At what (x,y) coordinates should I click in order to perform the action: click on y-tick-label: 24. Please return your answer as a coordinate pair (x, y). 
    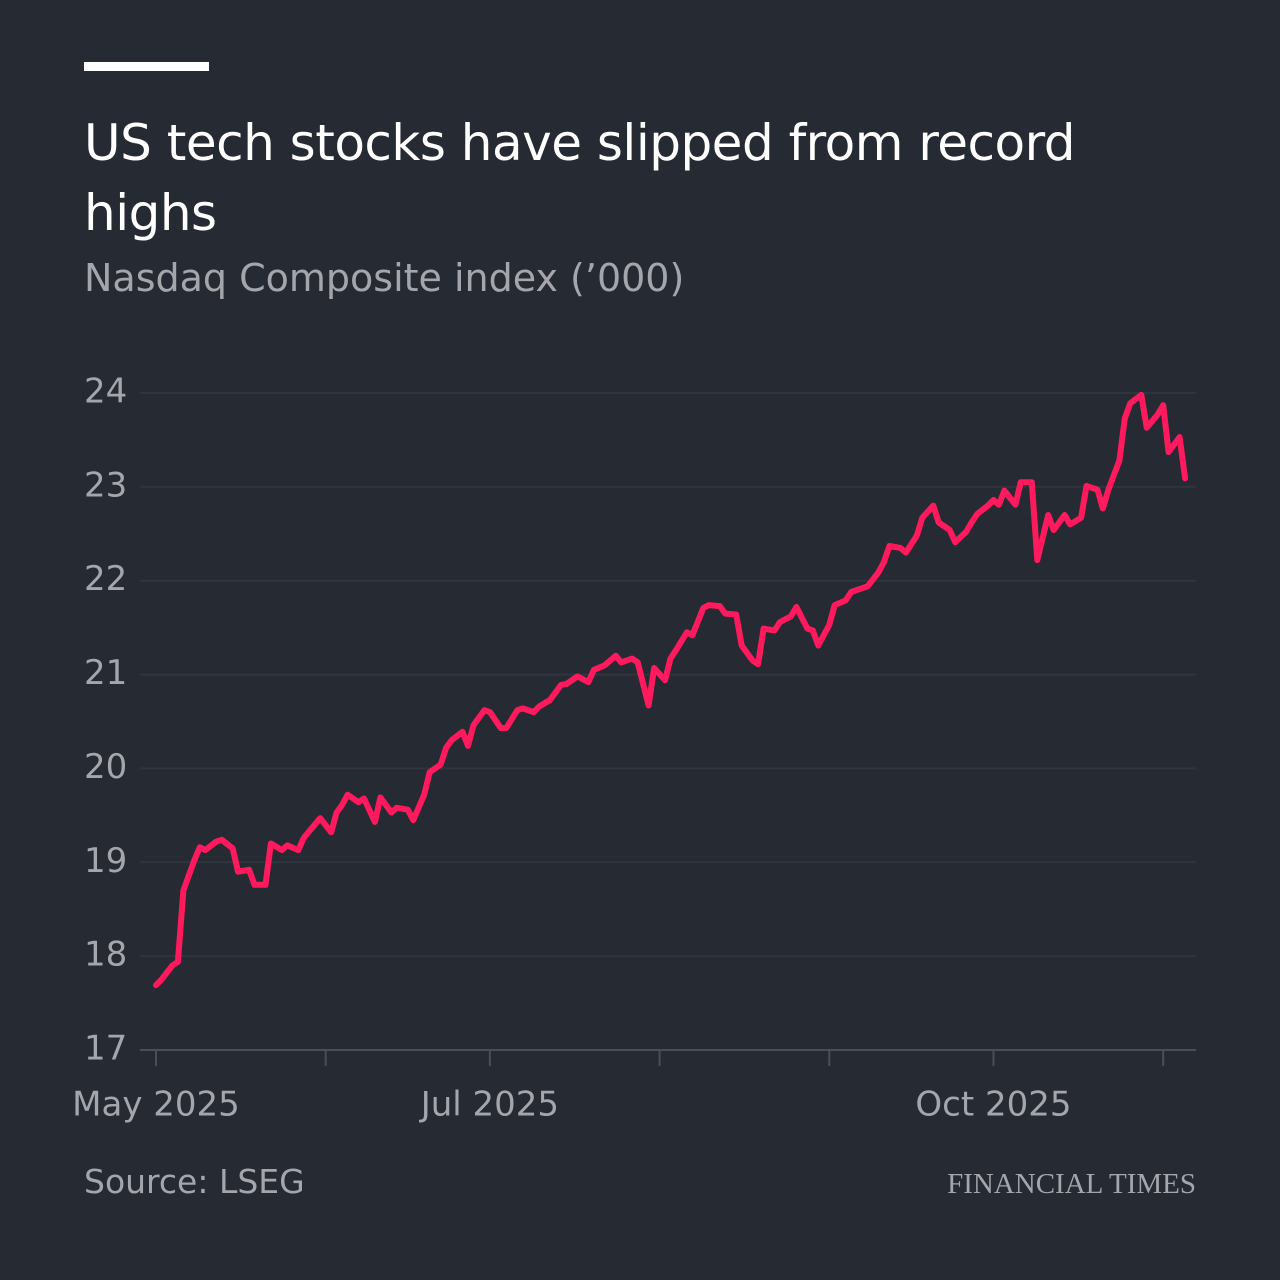
    Looking at the image, I should click on (105, 392).